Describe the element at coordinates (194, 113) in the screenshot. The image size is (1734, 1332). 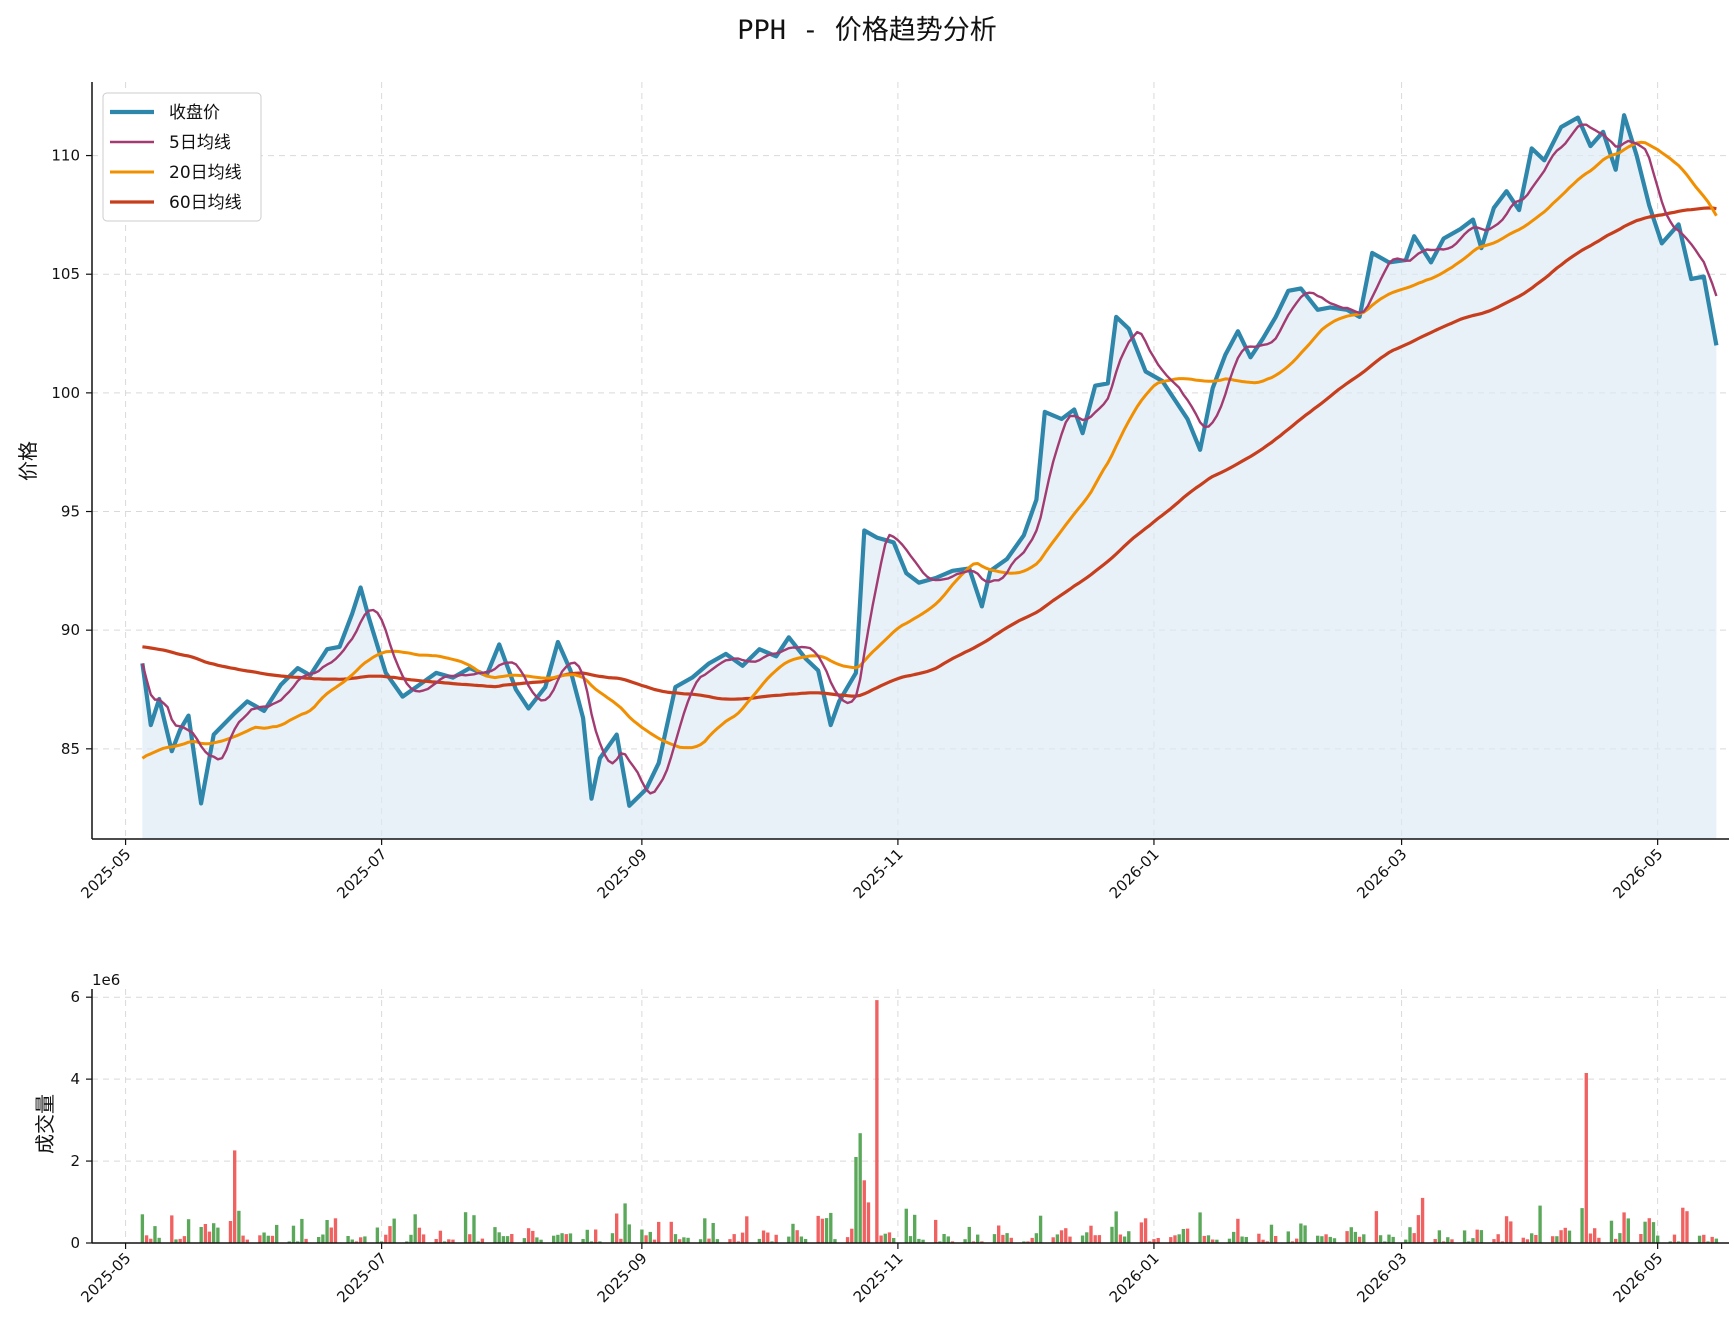
I see `legend-label: 收盘价` at that location.